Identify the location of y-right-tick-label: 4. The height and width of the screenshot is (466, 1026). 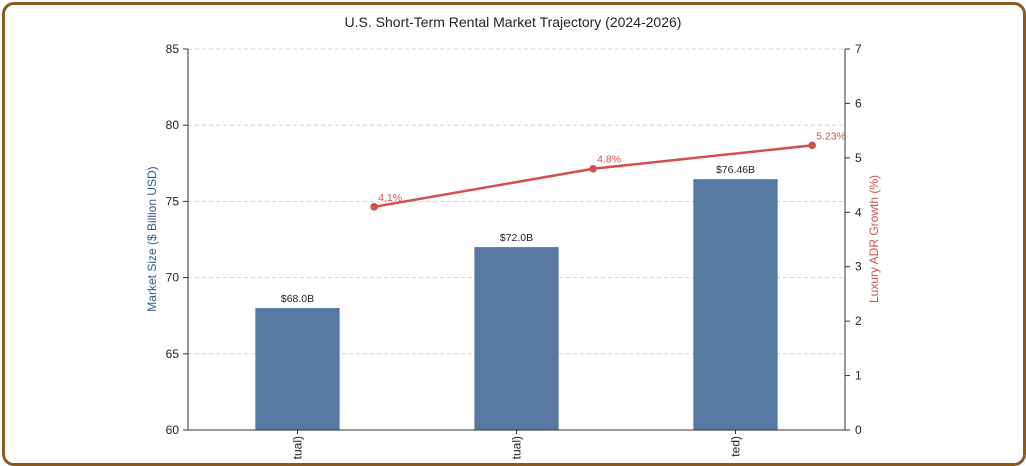
(858, 212).